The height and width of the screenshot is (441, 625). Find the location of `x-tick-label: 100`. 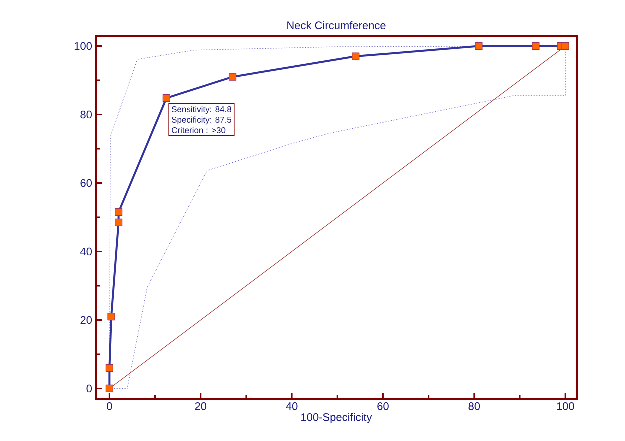

x-tick-label: 100 is located at coordinates (565, 406).